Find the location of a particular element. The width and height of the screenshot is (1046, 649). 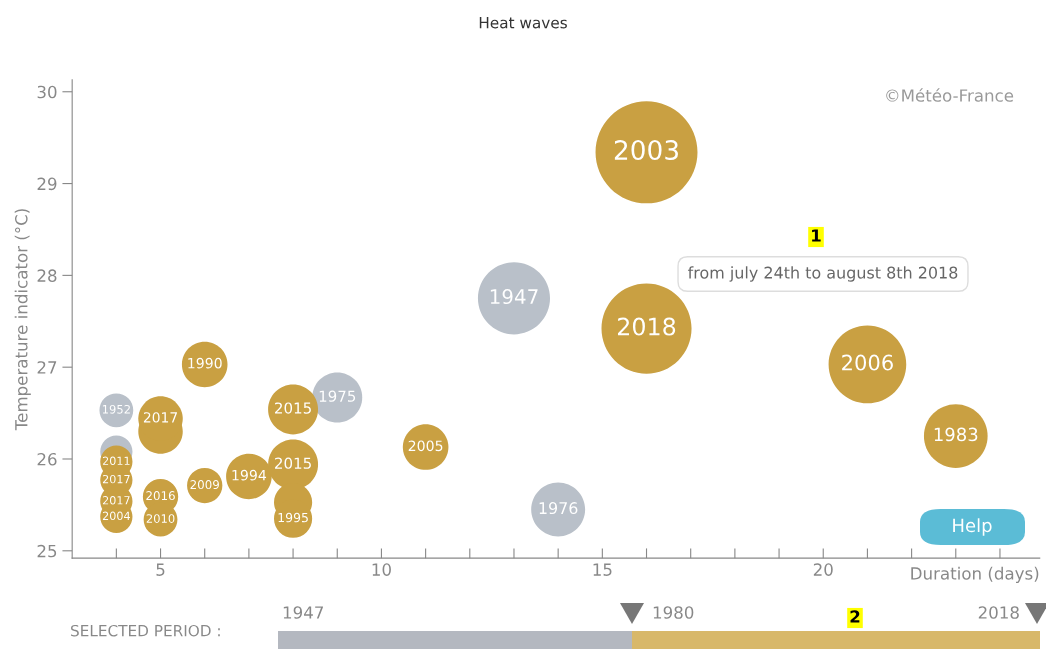

annotation: from july 24th to august 8th 2018 is located at coordinates (822, 274).